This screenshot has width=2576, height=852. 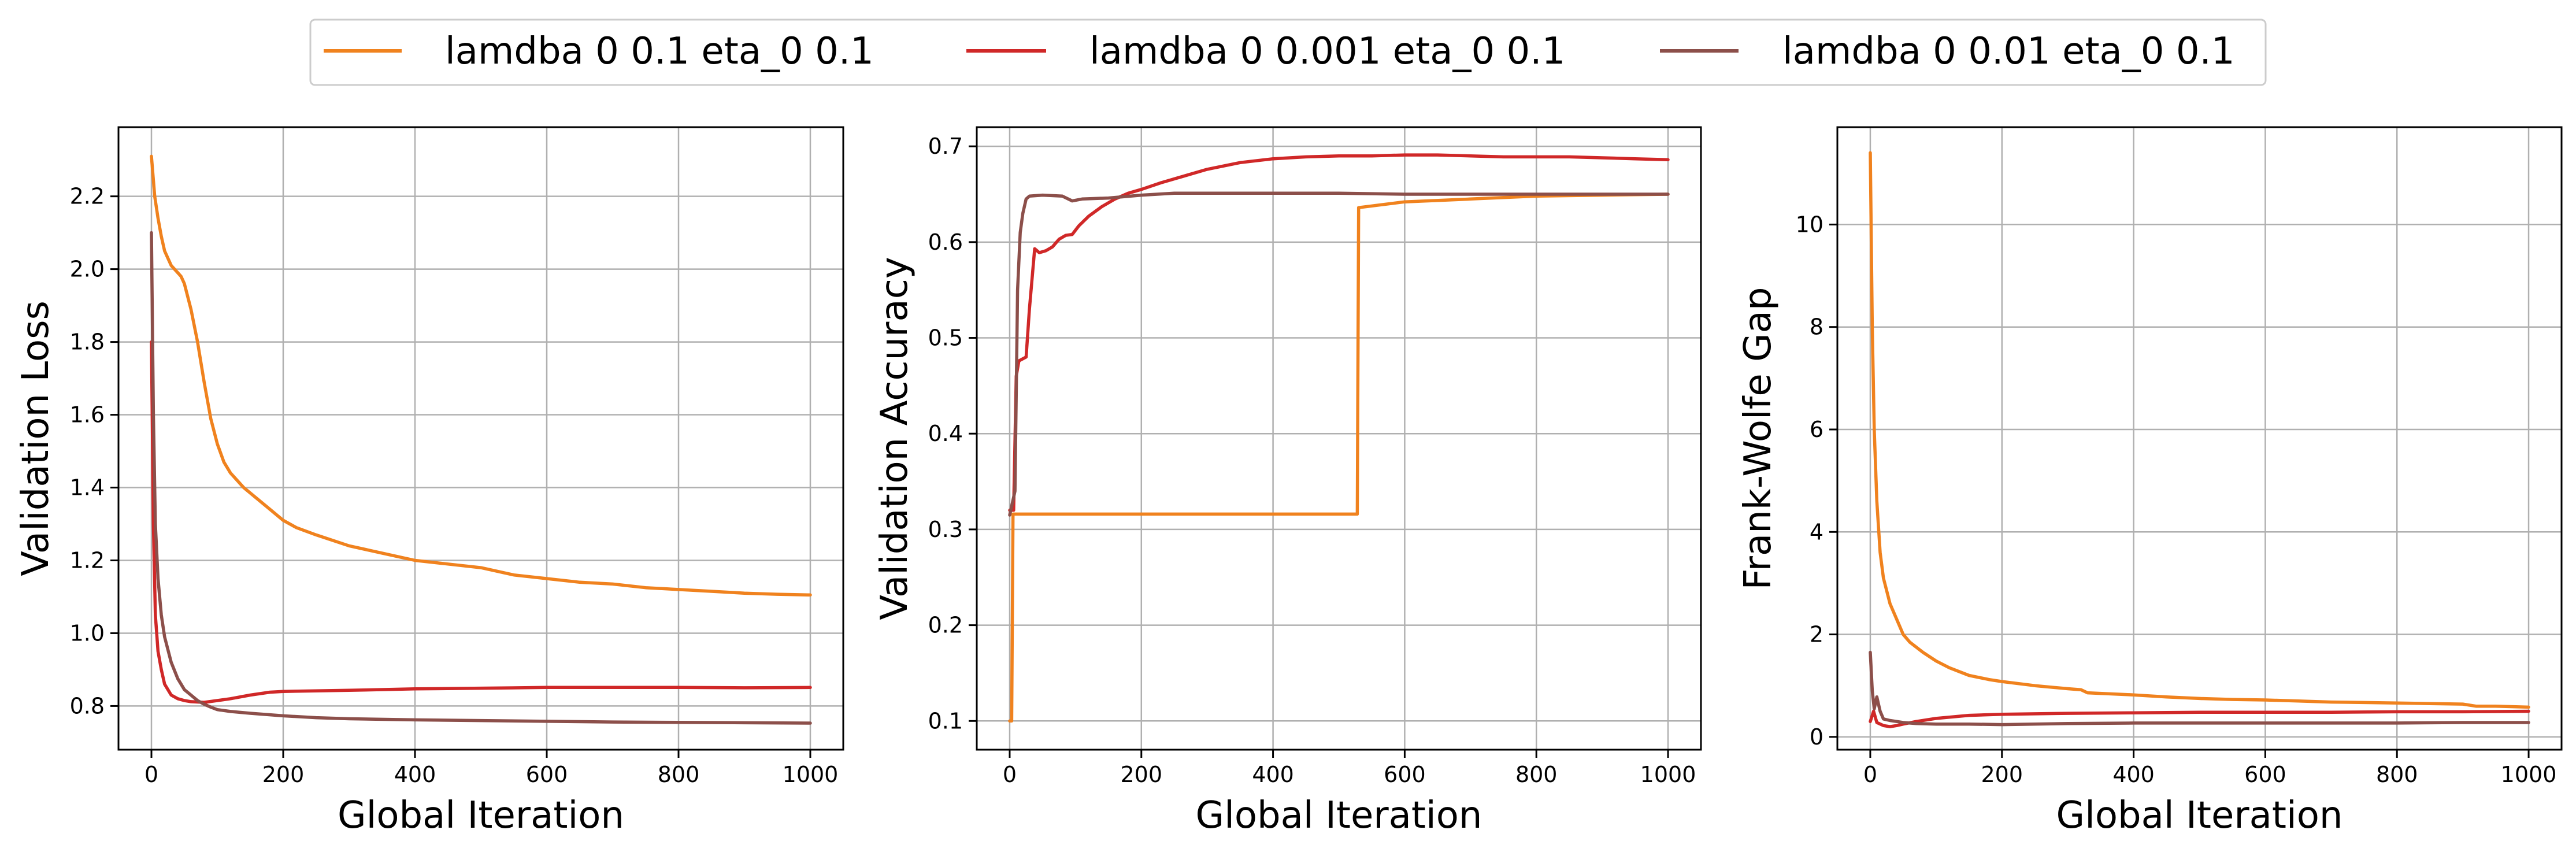 I want to click on loss-ylabel: Validation Loss, so click(x=35, y=438).